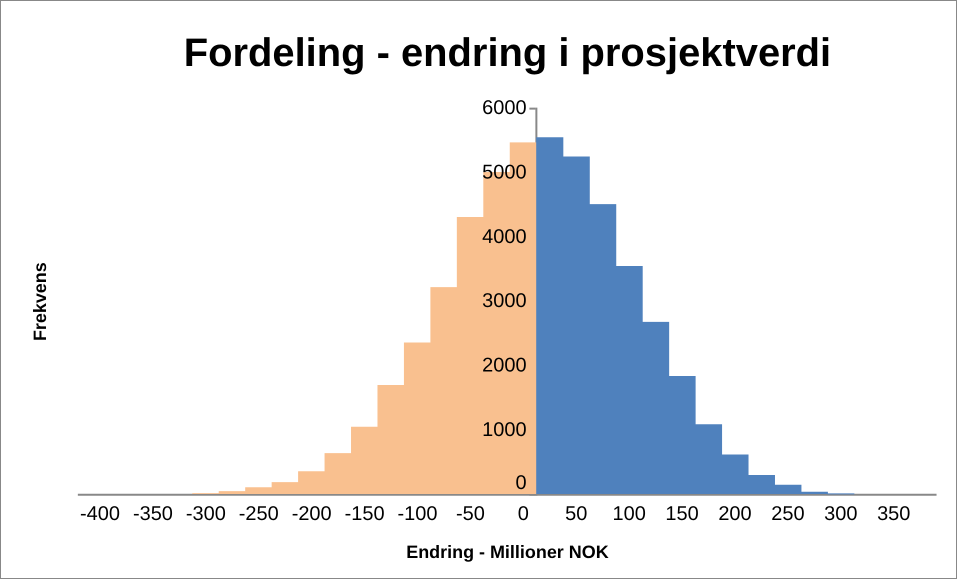 The height and width of the screenshot is (579, 957). What do you see at coordinates (100, 514) in the screenshot?
I see `x-tick-label: -400` at bounding box center [100, 514].